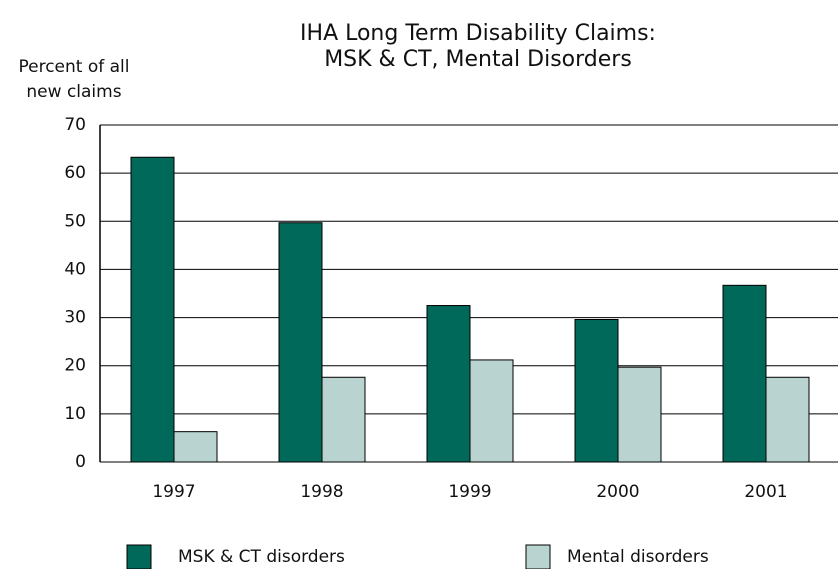 This screenshot has height=569, width=838. Describe the element at coordinates (75, 173) in the screenshot. I see `y-tick-label: 60` at that location.